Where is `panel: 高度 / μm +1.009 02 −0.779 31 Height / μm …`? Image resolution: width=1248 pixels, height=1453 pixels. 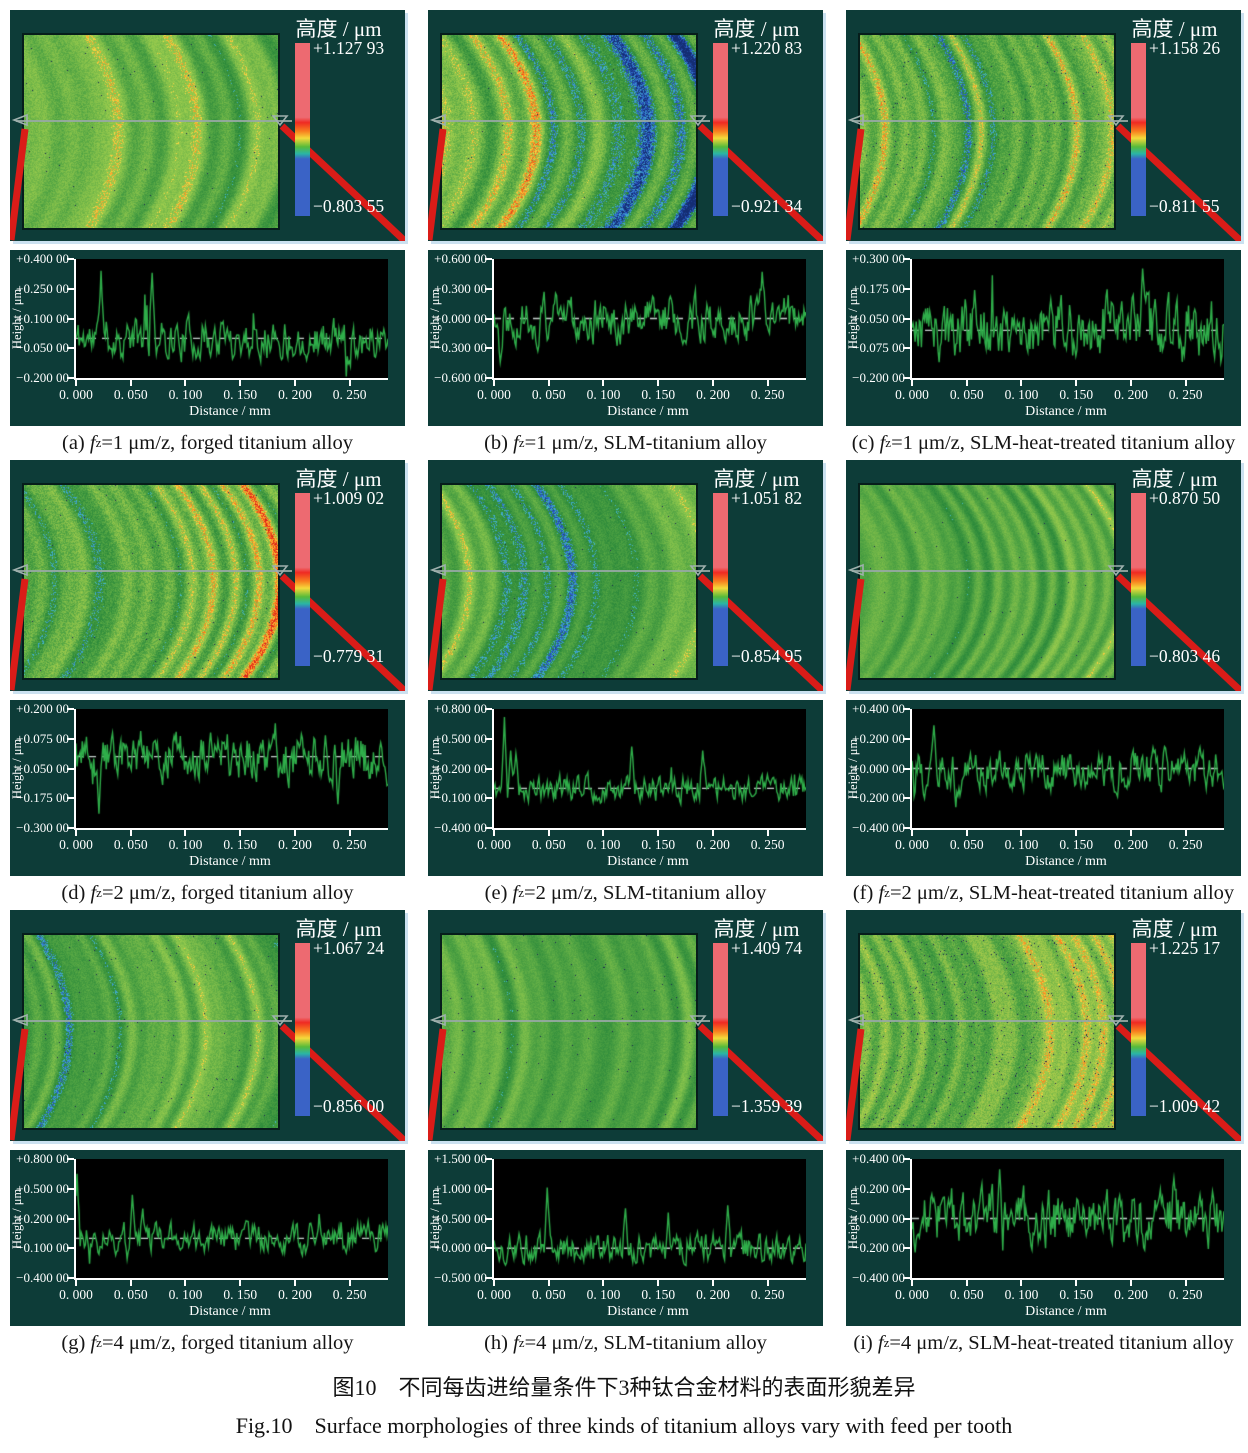 panel: 高度 / μm +1.009 02 −0.779 31 Height / μm … is located at coordinates (207, 685).